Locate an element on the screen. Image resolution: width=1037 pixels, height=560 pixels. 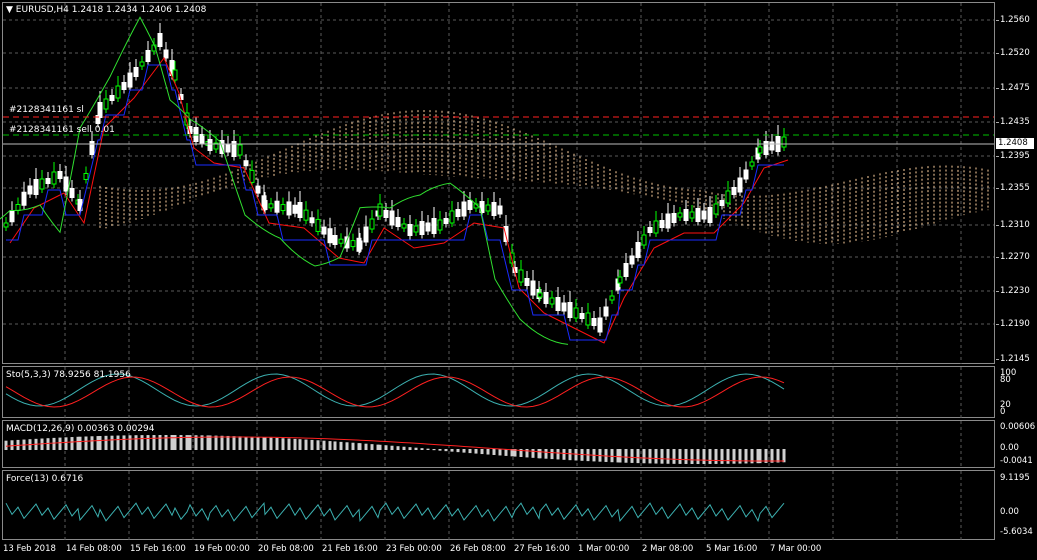
force-axis: 9.1195 0.00 -5.6034 is located at coordinates (1016, 505).